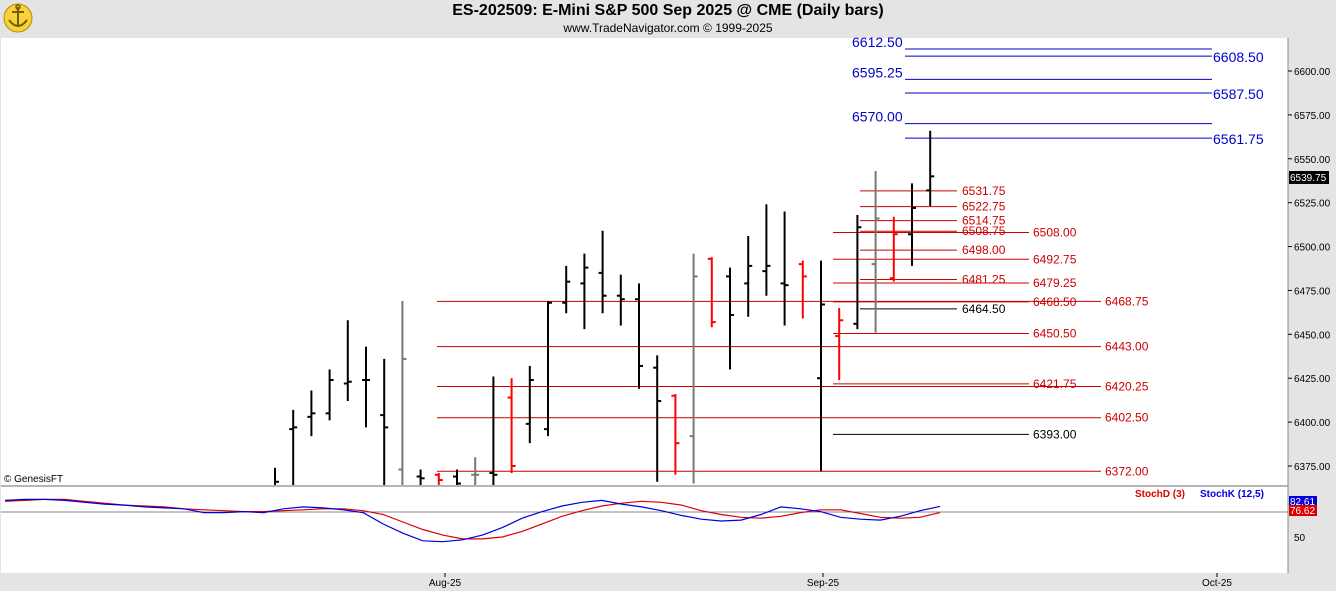 Image resolution: width=1336 pixels, height=591 pixels. What do you see at coordinates (1312, 160) in the screenshot?
I see `price-axis-label: 6550.00` at bounding box center [1312, 160].